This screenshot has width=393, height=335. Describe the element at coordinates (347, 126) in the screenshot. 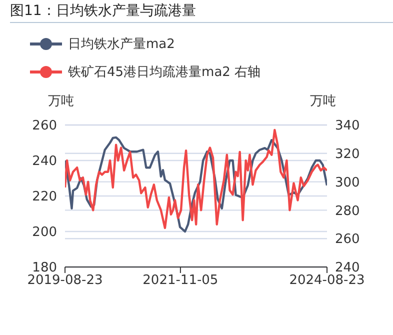

I see `y2-tick-label: 340` at that location.